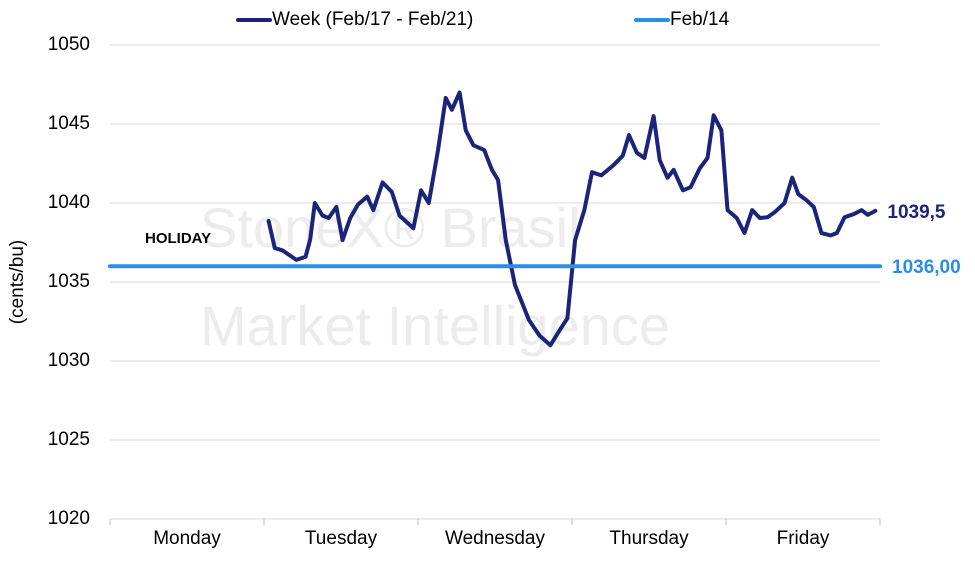 The image size is (975, 564). Describe the element at coordinates (69, 518) in the screenshot. I see `y-tick-label: 1020` at that location.